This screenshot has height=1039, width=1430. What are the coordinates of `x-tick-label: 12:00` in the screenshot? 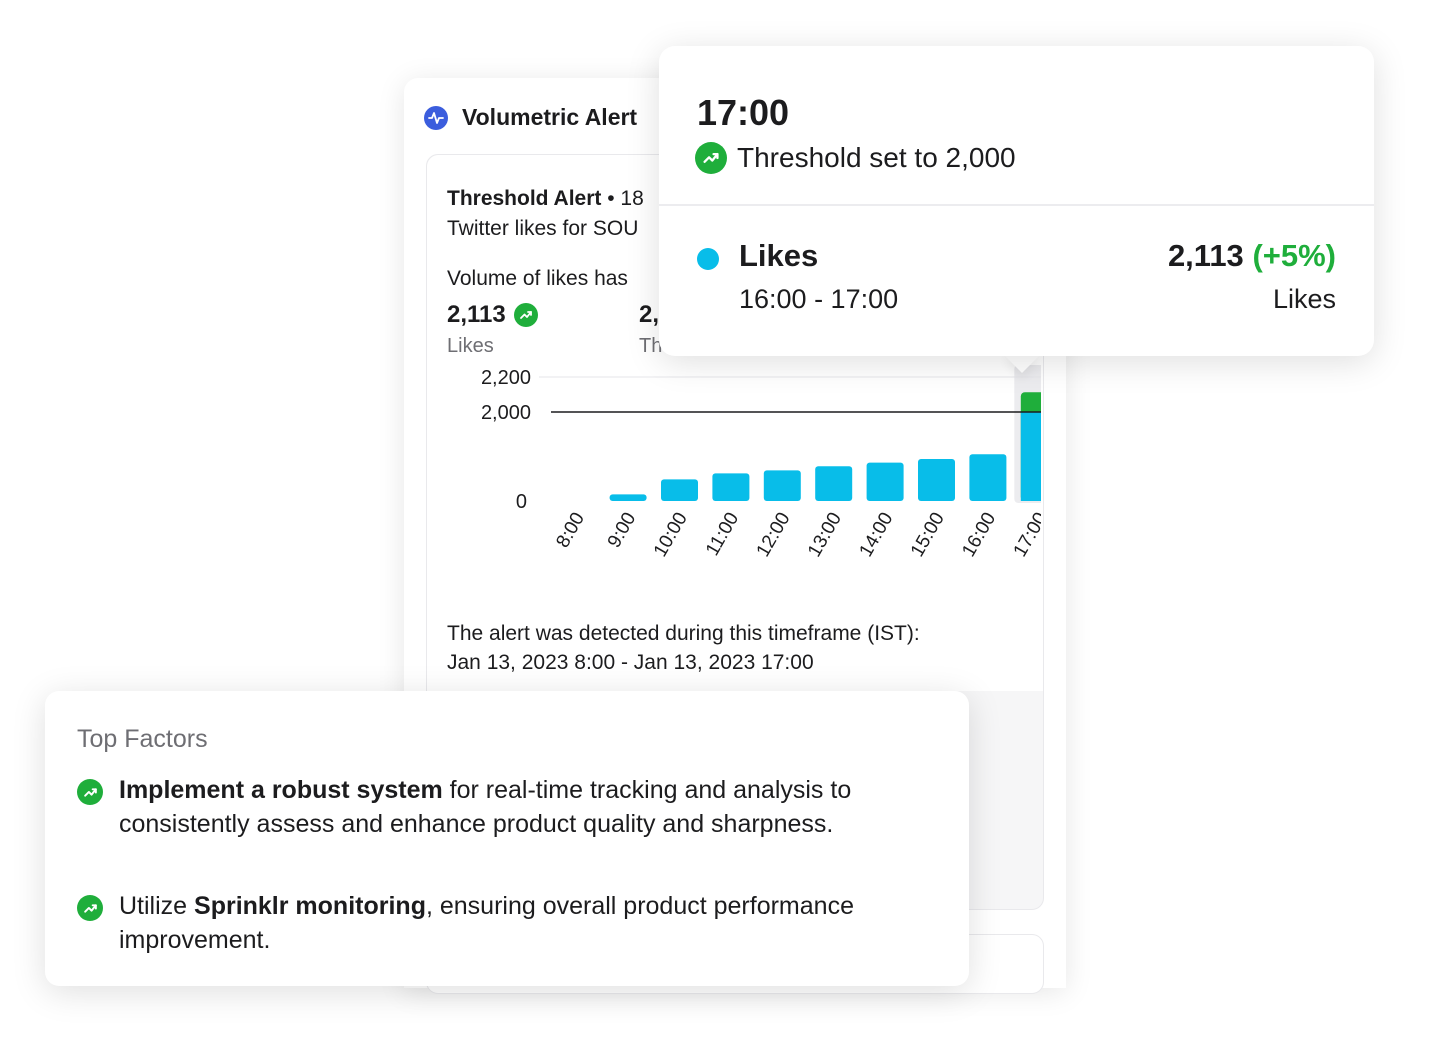 It's located at (774, 535).